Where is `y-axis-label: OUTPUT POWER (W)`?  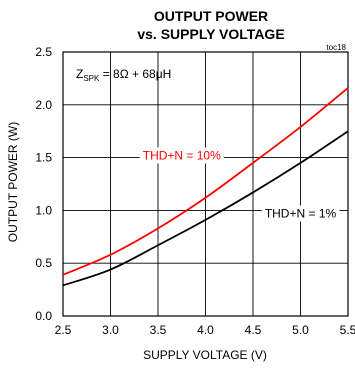
y-axis-label: OUTPUT POWER (W) is located at coordinates (13, 182).